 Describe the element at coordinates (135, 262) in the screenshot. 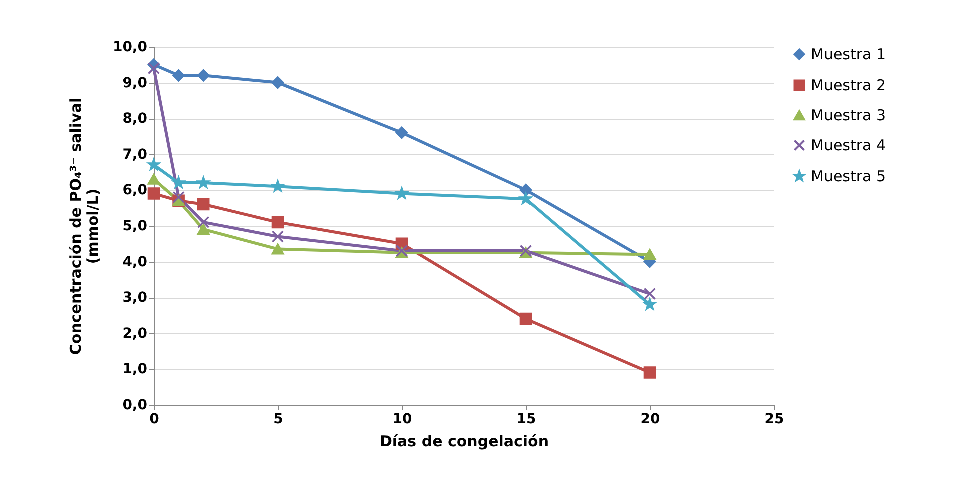

I see `y-tick-label: 4,0` at that location.